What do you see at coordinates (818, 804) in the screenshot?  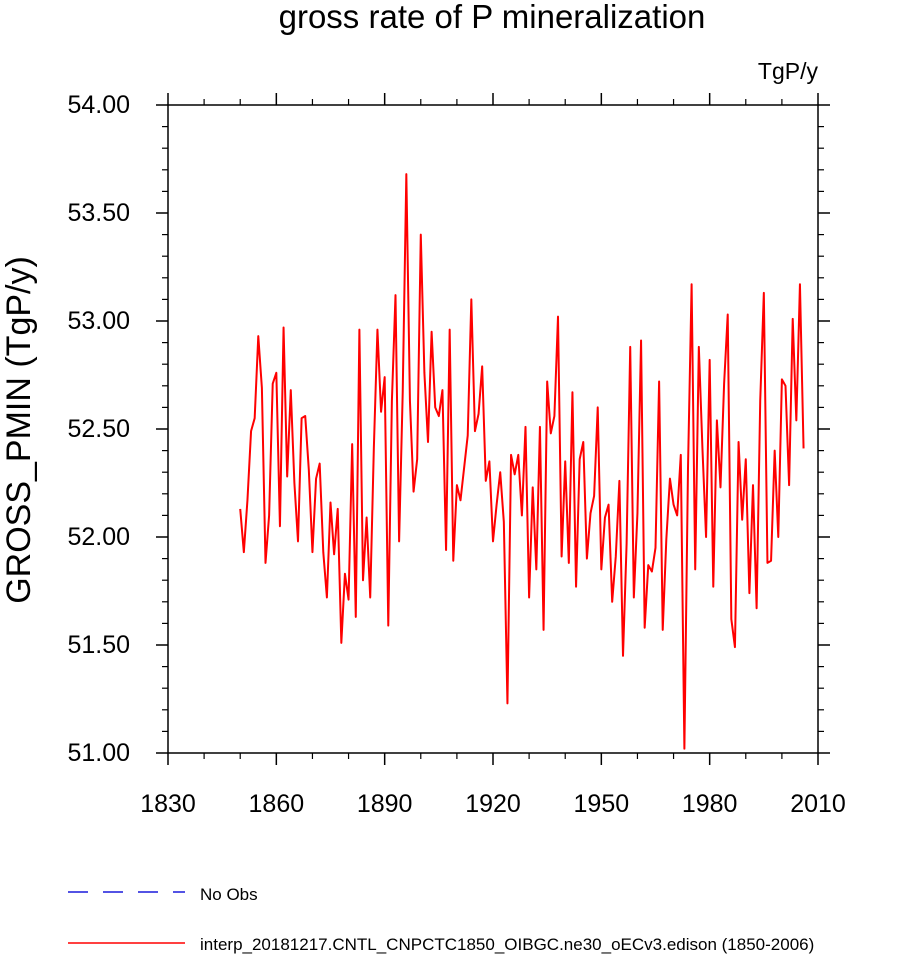 I see `x-tick-label: 2010` at bounding box center [818, 804].